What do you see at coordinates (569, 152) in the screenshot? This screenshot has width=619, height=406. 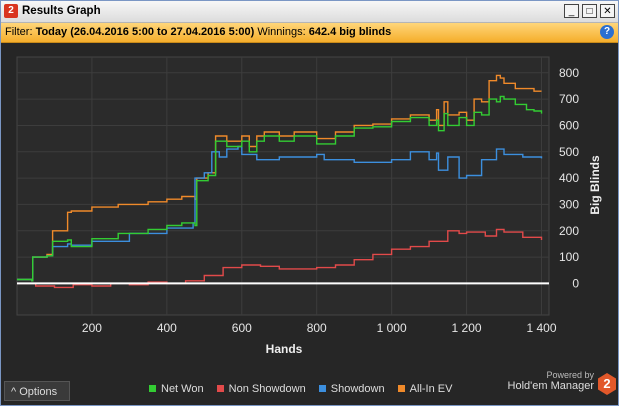 I see `y-tick-label: 500` at bounding box center [569, 152].